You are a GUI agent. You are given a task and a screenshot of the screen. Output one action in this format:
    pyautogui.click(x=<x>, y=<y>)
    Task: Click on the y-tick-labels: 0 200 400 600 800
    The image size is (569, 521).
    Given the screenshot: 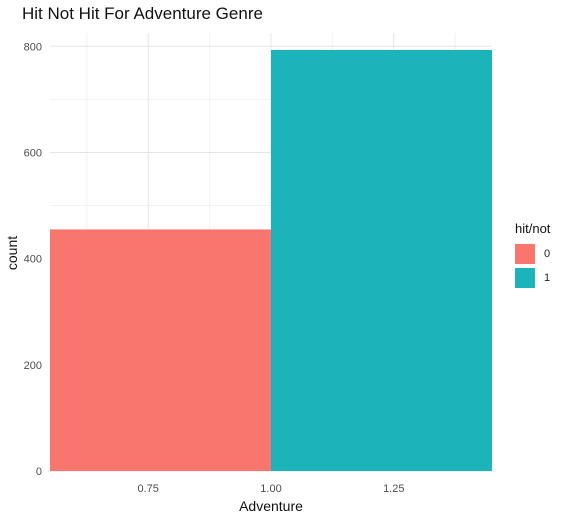 What is the action you would take?
    pyautogui.click(x=33, y=259)
    